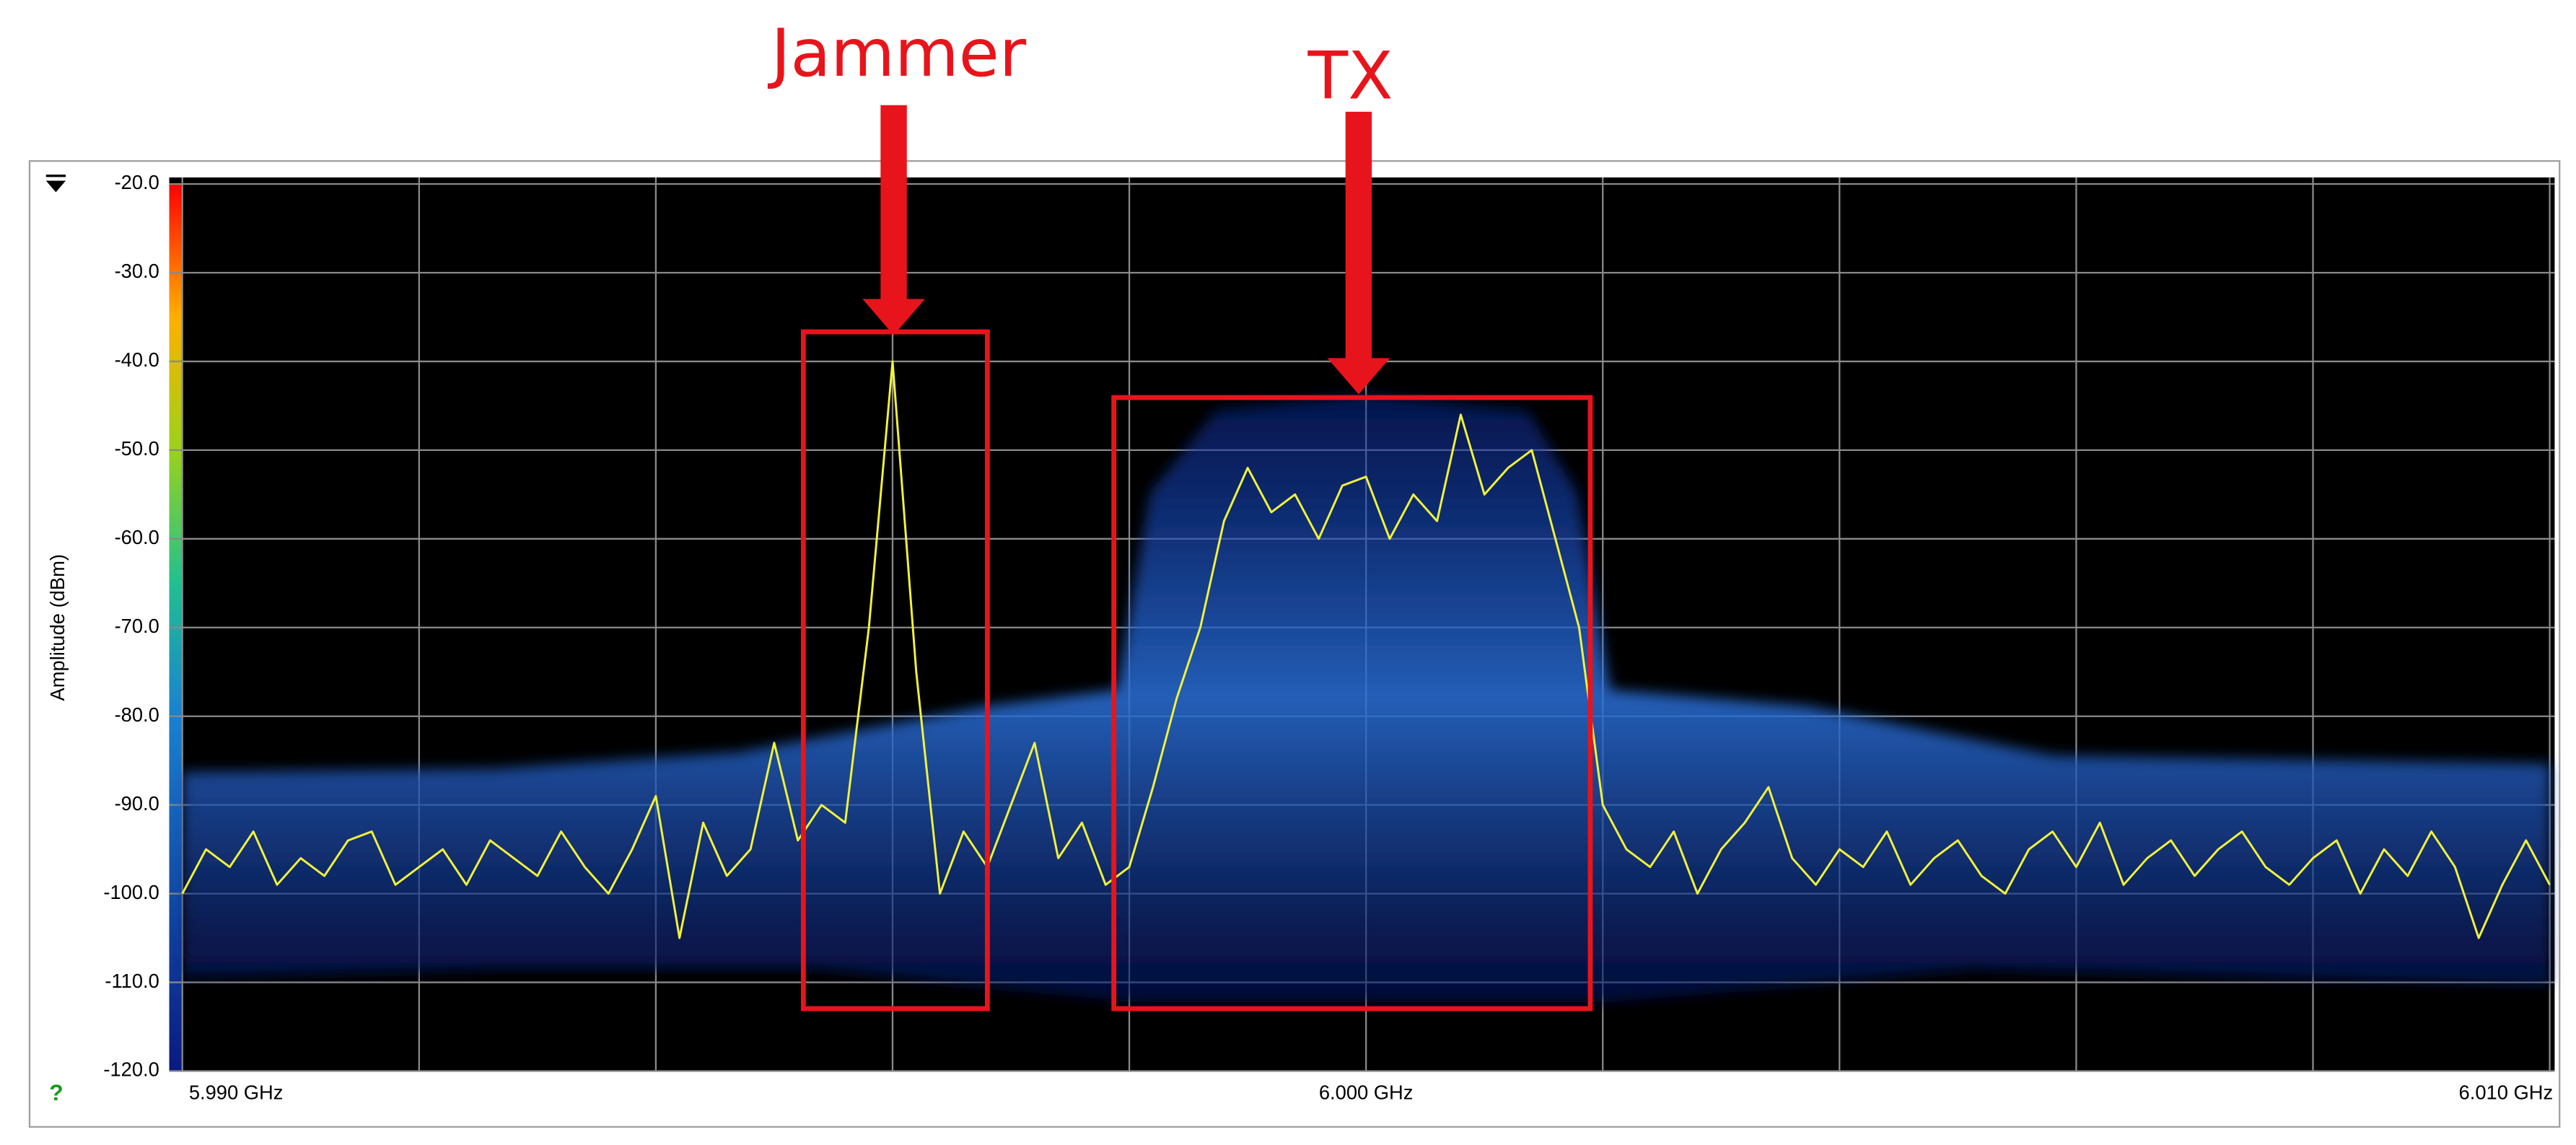  Describe the element at coordinates (137, 359) in the screenshot. I see `y-tick-label: -40.0` at that location.